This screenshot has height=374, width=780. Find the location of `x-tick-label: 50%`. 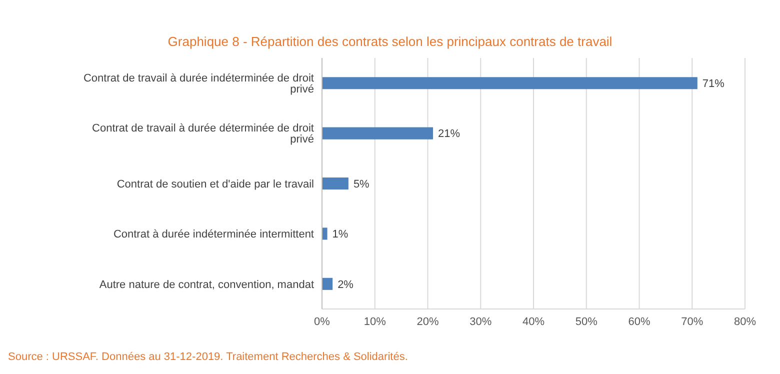

x-tick-label: 50% is located at coordinates (586, 322).